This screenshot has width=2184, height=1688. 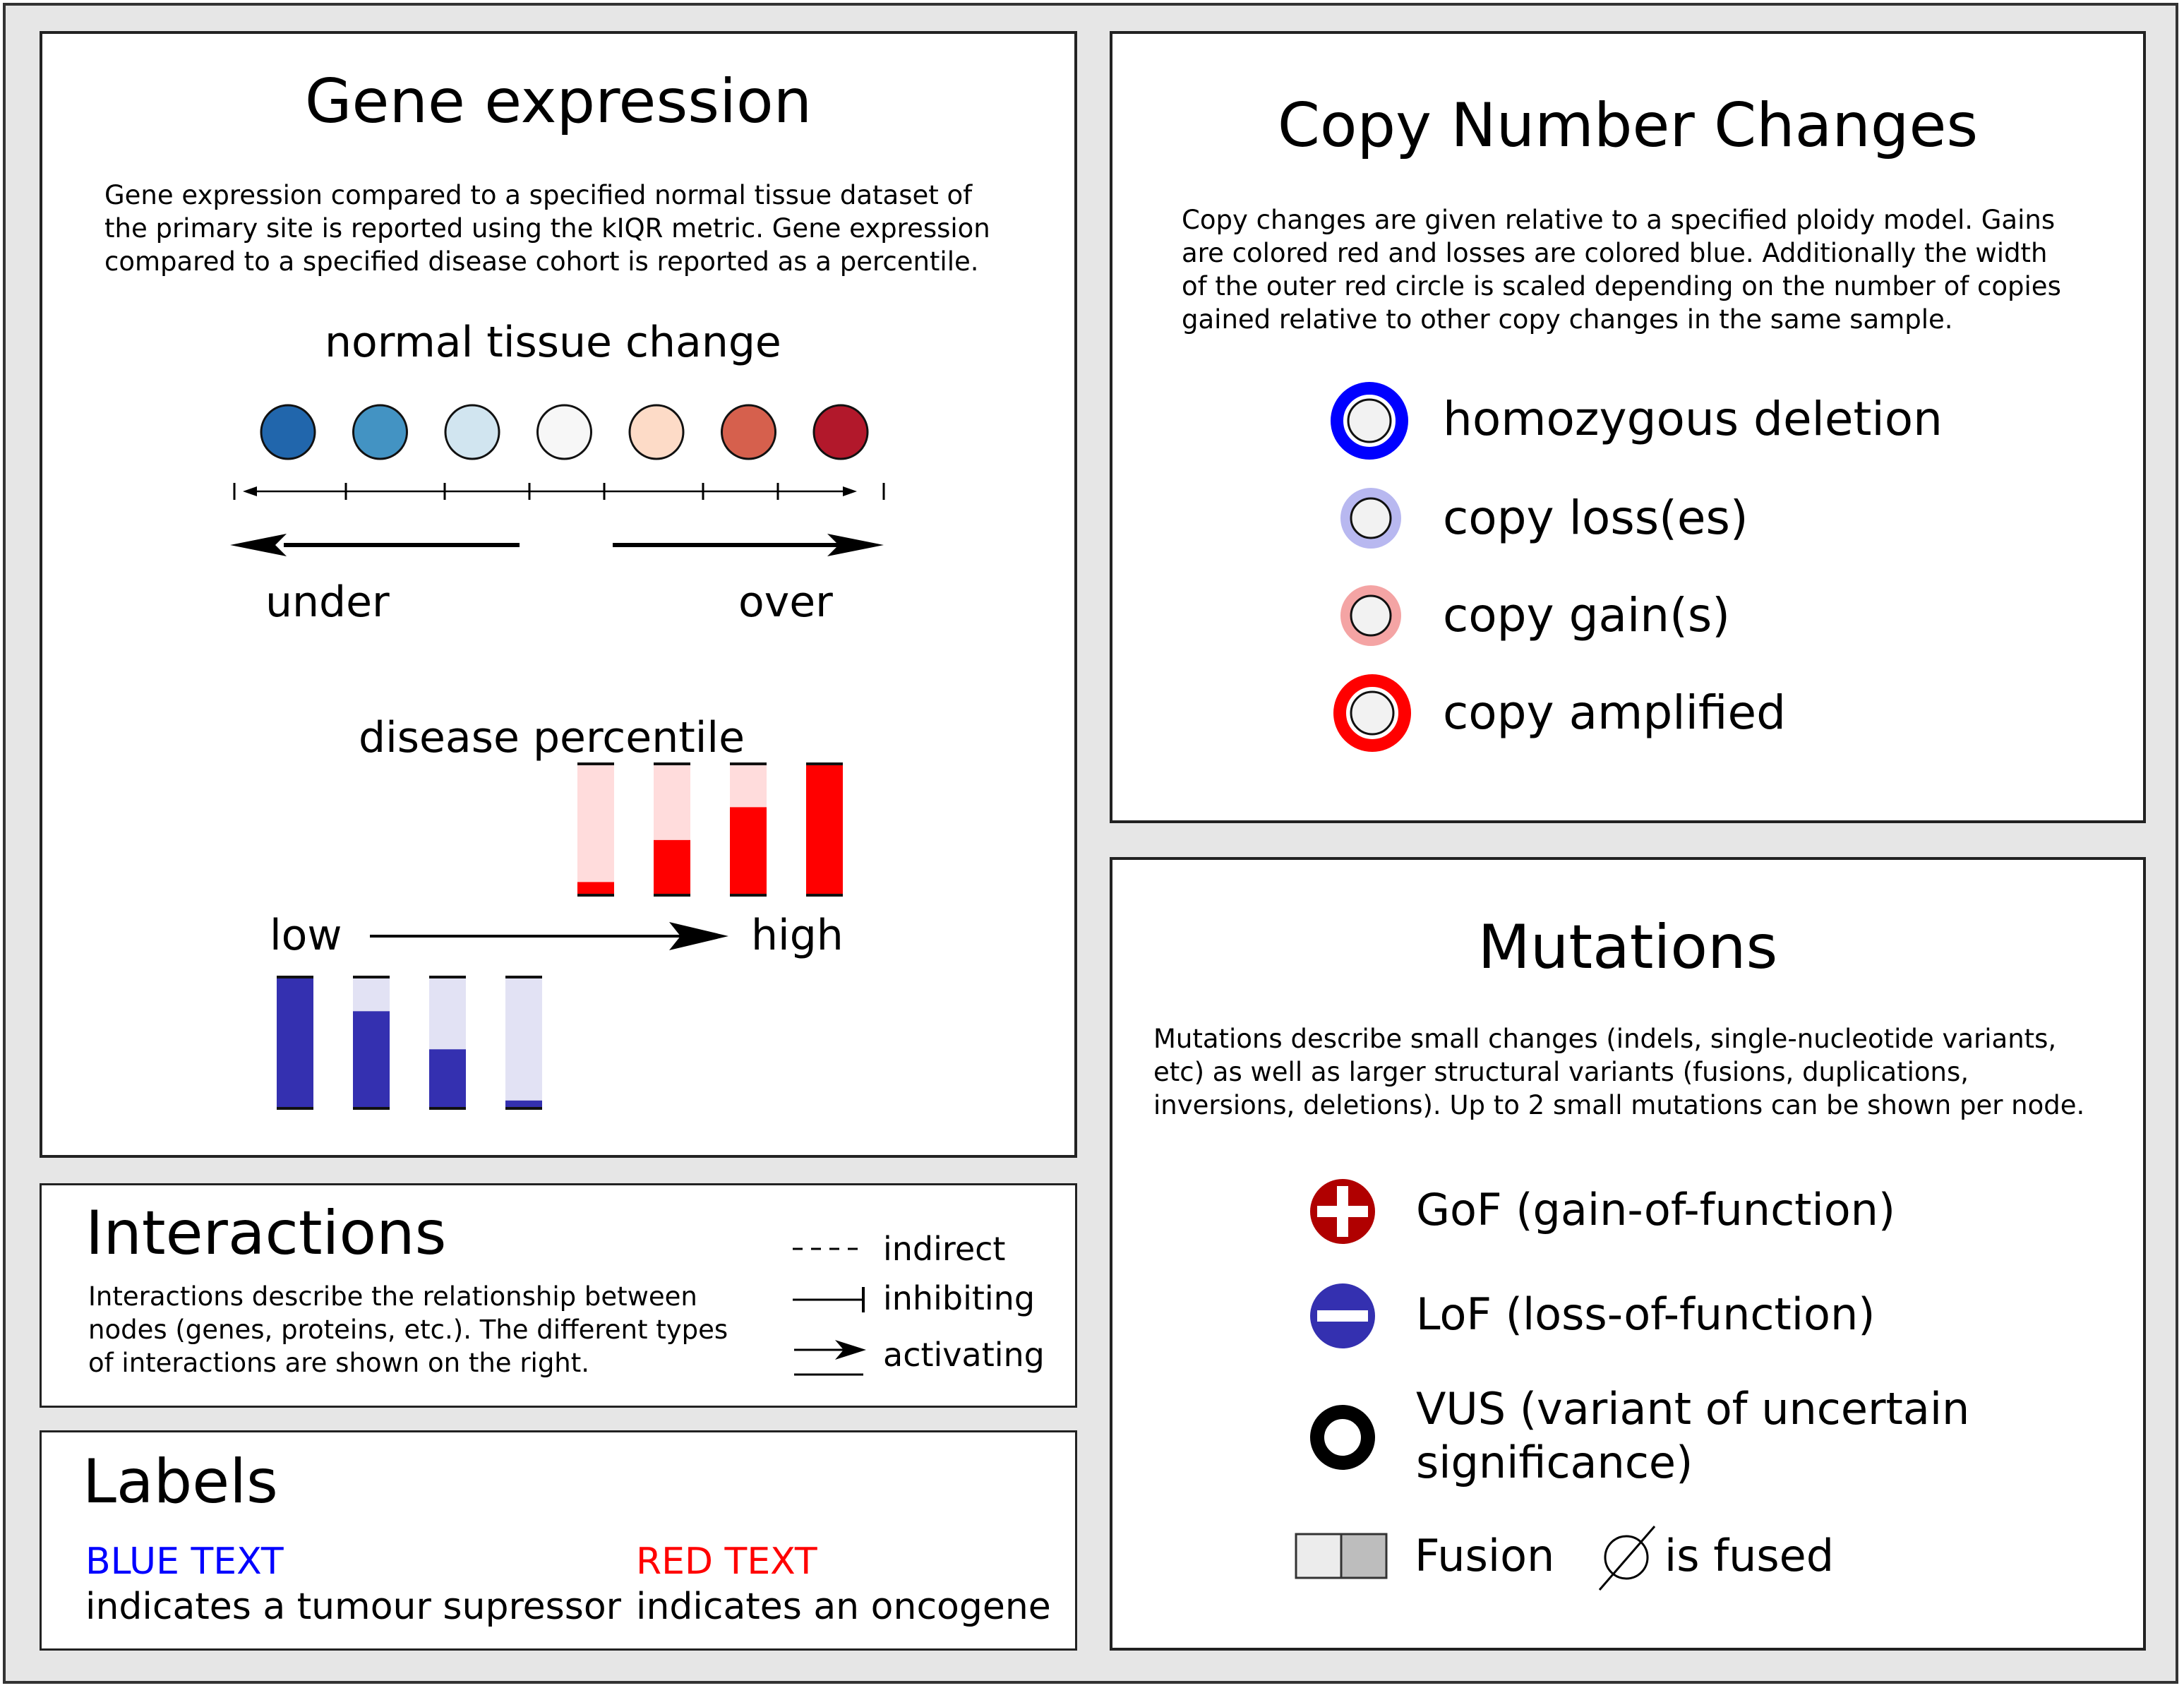 What do you see at coordinates (1371, 567) in the screenshot?
I see `copy-number-icons` at bounding box center [1371, 567].